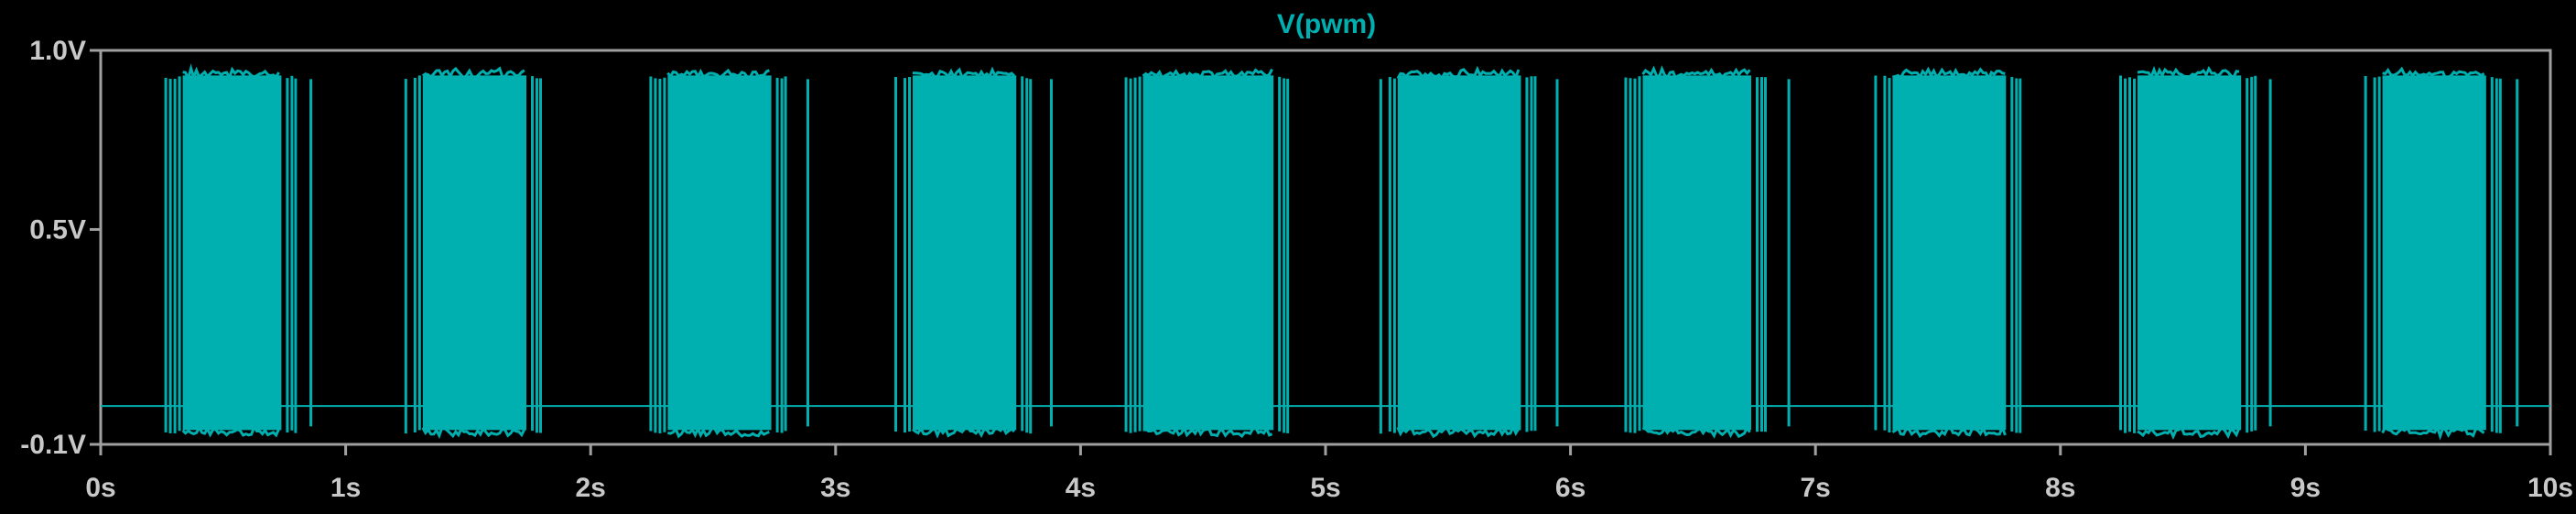 This screenshot has width=2576, height=514. Describe the element at coordinates (591, 488) in the screenshot. I see `x-tick-label: 2s` at that location.